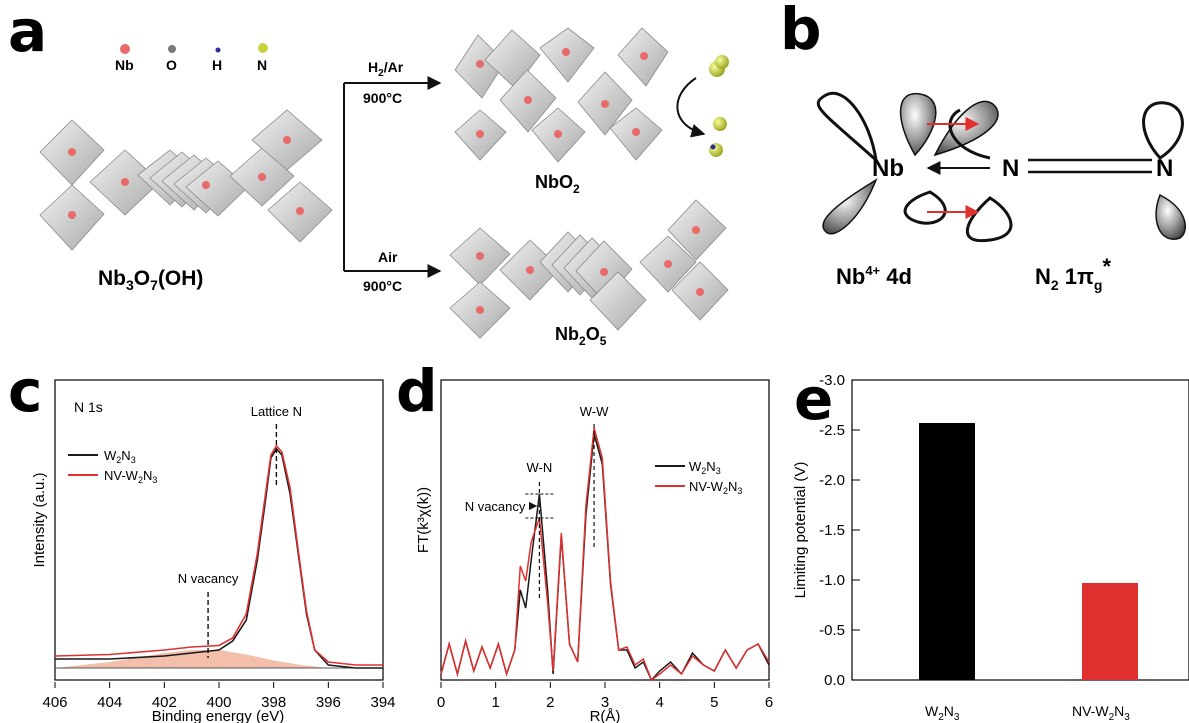 The image size is (1189, 723). I want to click on chart-d-ylabel: FT(k³χ(k)), so click(423, 520).